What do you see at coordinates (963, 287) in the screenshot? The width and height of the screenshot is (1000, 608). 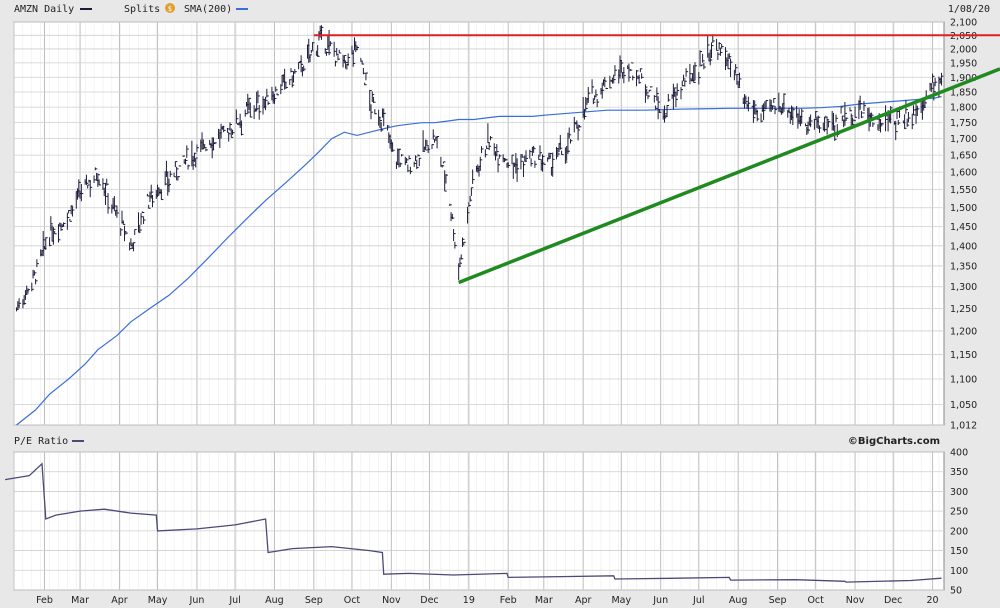 I see `y-tick-label: 1,300` at bounding box center [963, 287].